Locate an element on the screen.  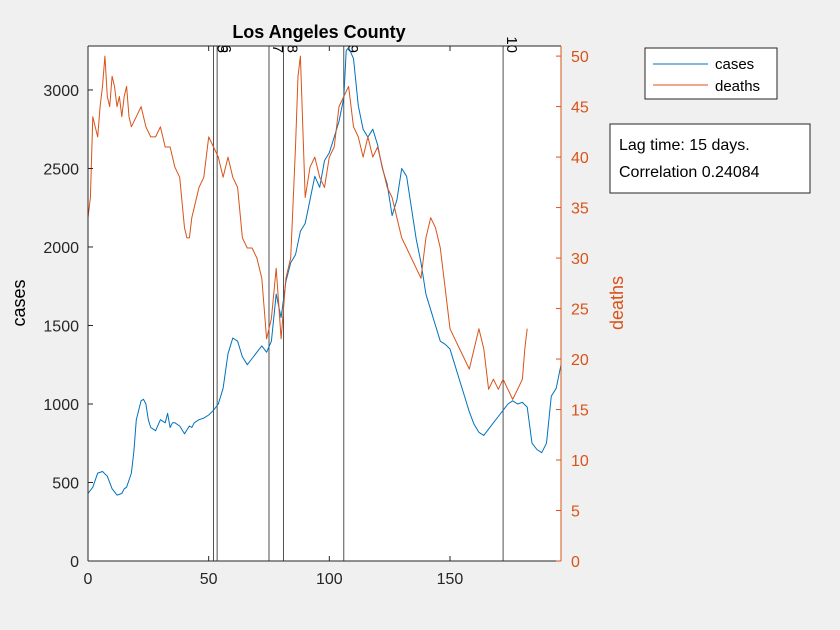
y-right-tick-label-0: 0 is located at coordinates (575, 562).